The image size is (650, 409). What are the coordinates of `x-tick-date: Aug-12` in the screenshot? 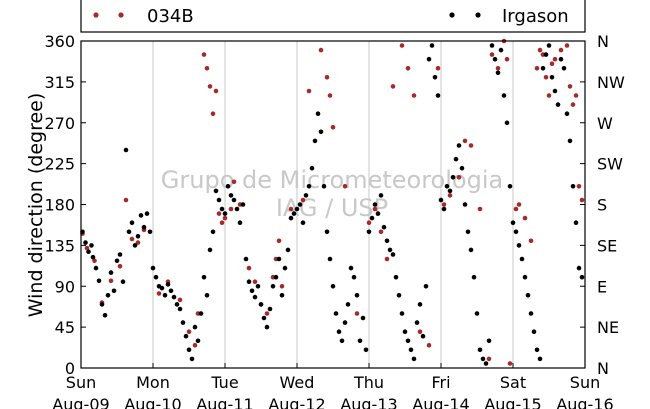 It's located at (296, 402).